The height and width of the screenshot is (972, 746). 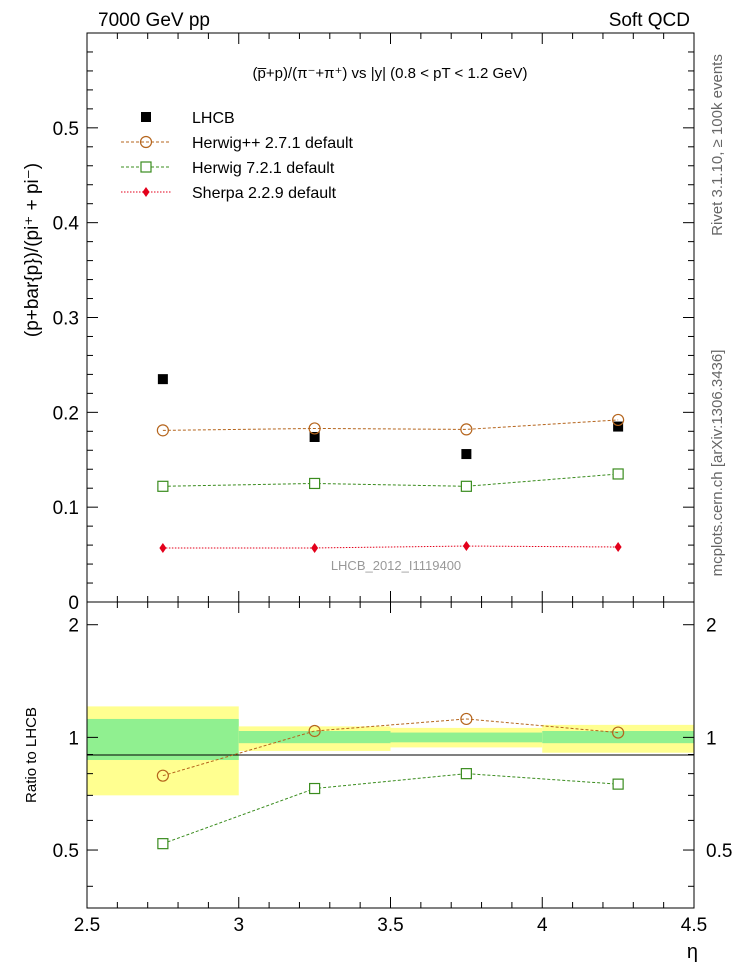 I want to click on legend-entry: Herwig 7.2.1 default, so click(x=228, y=168).